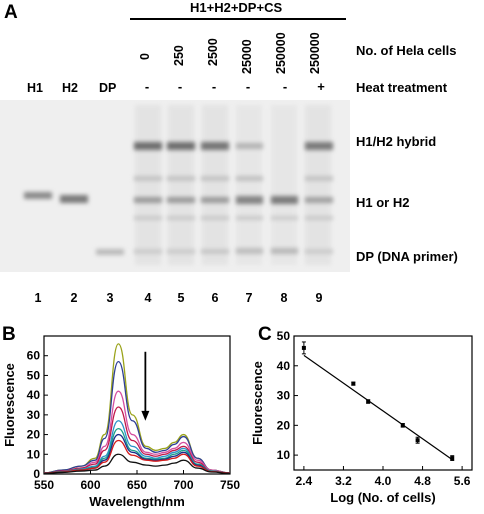 This screenshot has width=484, height=514. Describe the element at coordinates (145, 56) in the screenshot. I see `cell-count-0: 0` at that location.